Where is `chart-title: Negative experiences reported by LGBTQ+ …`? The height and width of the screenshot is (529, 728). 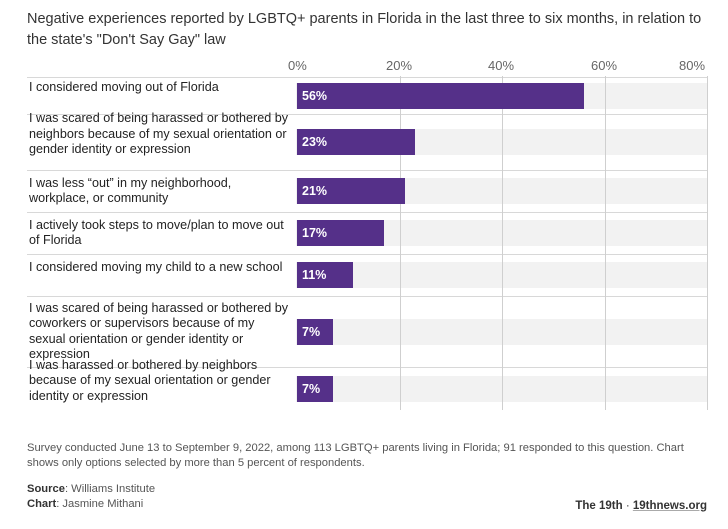
chart-title: Negative experiences reported by LGBTQ+ … is located at coordinates (364, 29).